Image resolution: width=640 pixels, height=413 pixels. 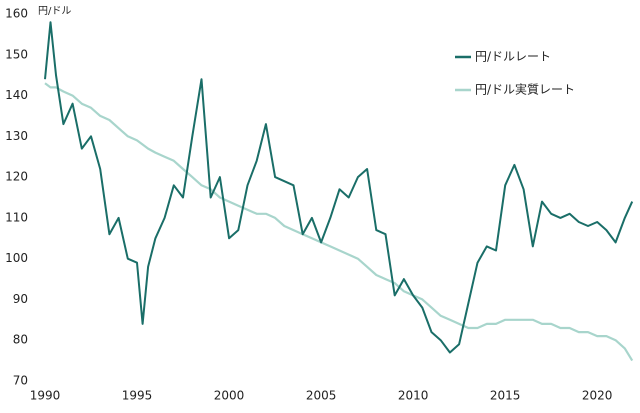 I want to click on y-tick-label: 150, so click(x=16, y=54).